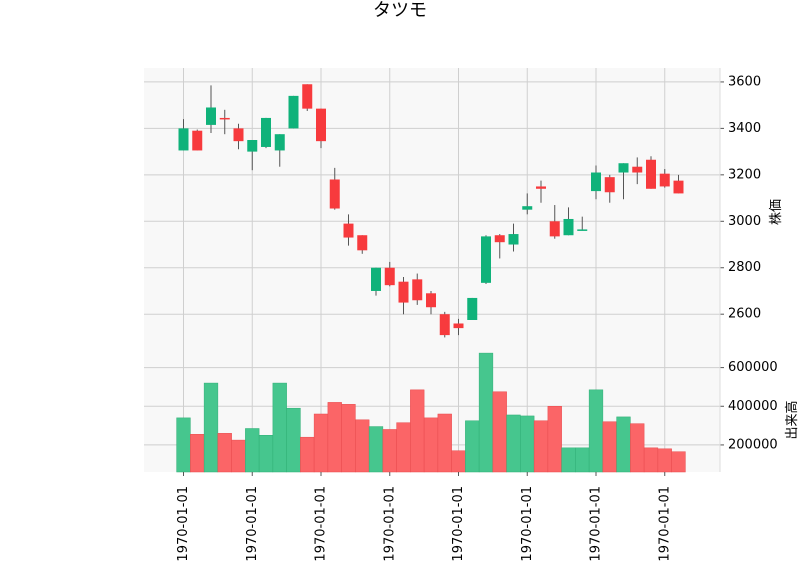  What do you see at coordinates (792, 419) in the screenshot?
I see `volume-axis-title: 出来高` at bounding box center [792, 419].